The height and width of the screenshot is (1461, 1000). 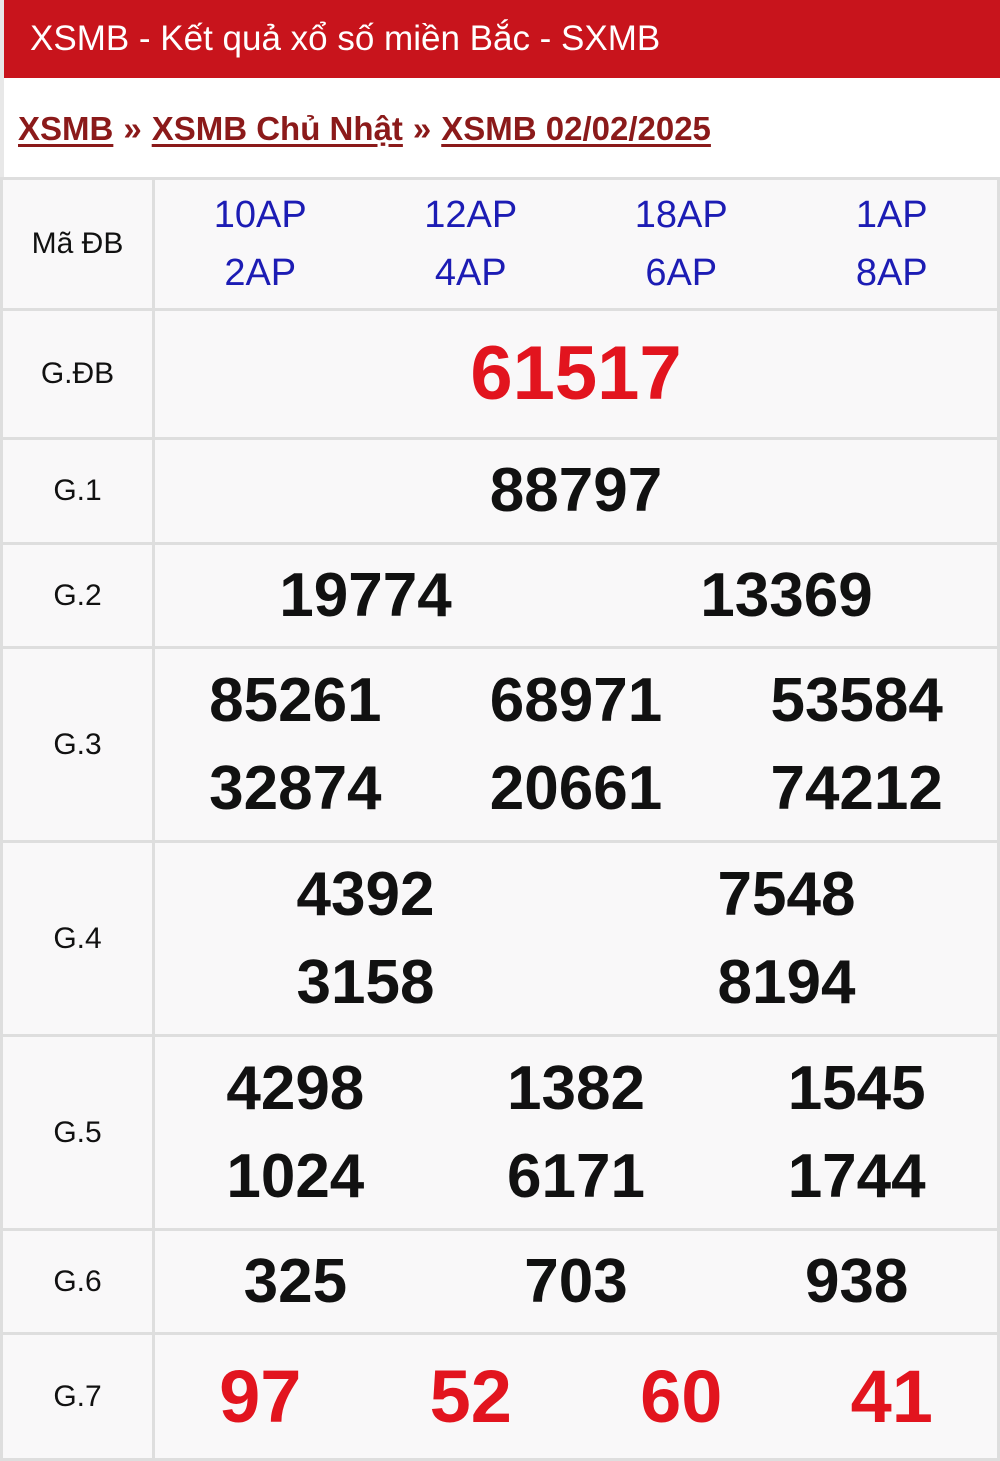 I want to click on prize-number: 4298, so click(x=295, y=1088).